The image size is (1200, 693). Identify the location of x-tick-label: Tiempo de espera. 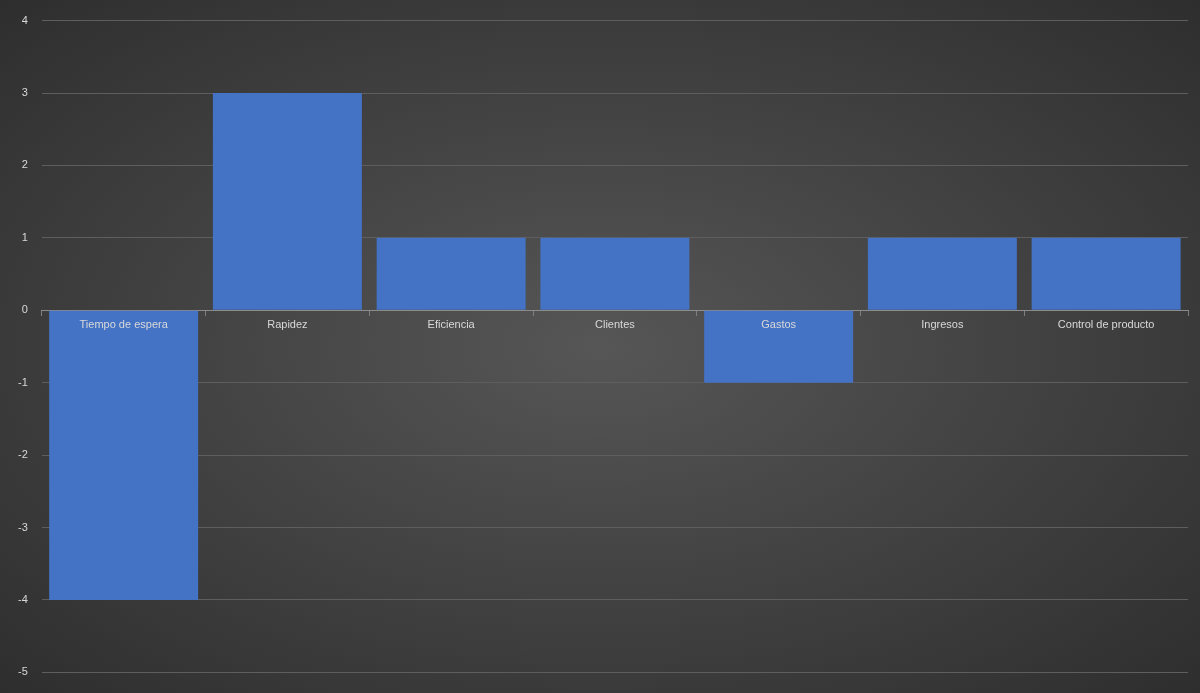
(124, 323).